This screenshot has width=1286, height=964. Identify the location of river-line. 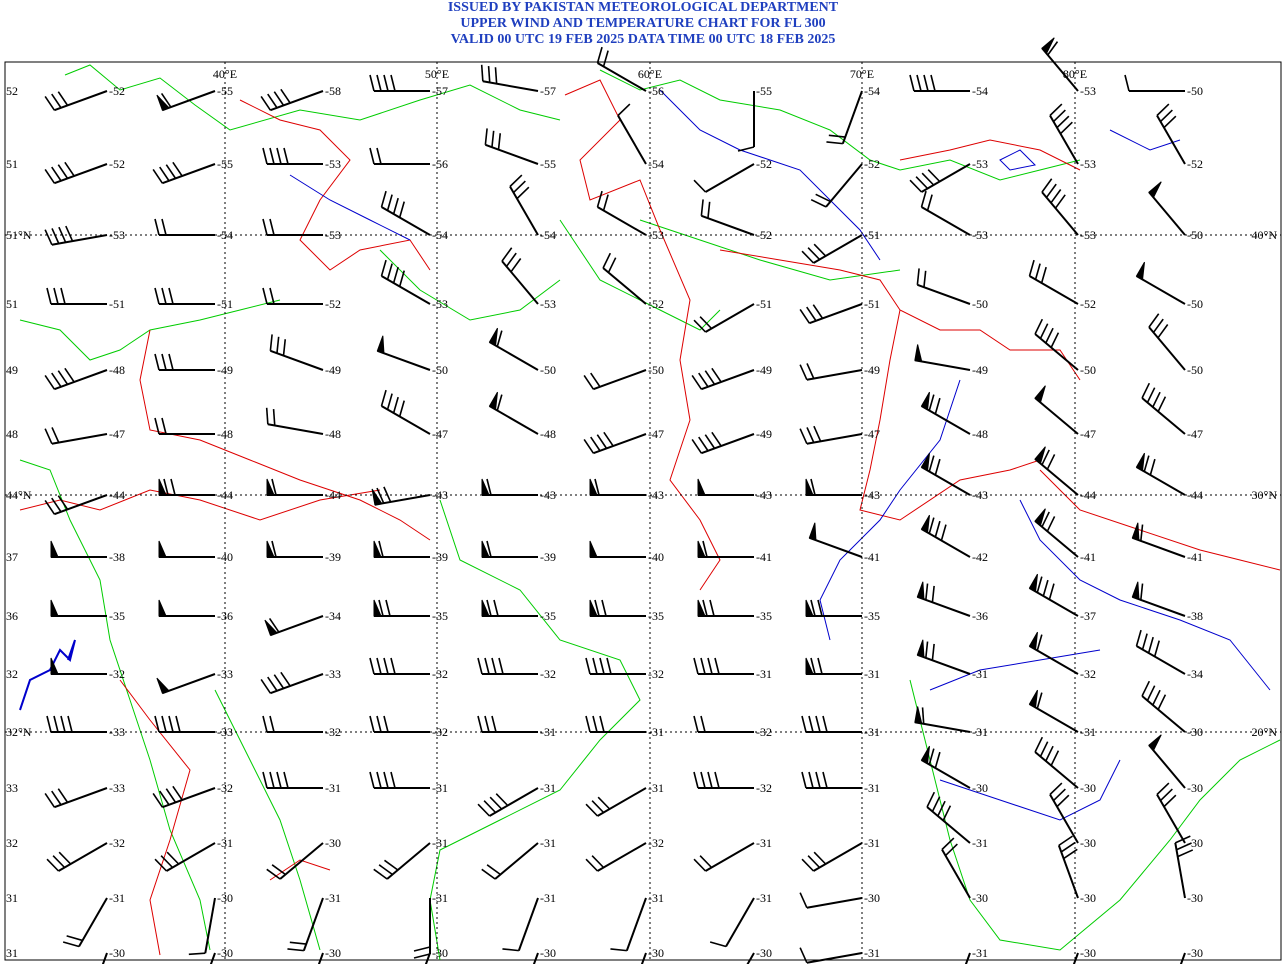
(1018, 160).